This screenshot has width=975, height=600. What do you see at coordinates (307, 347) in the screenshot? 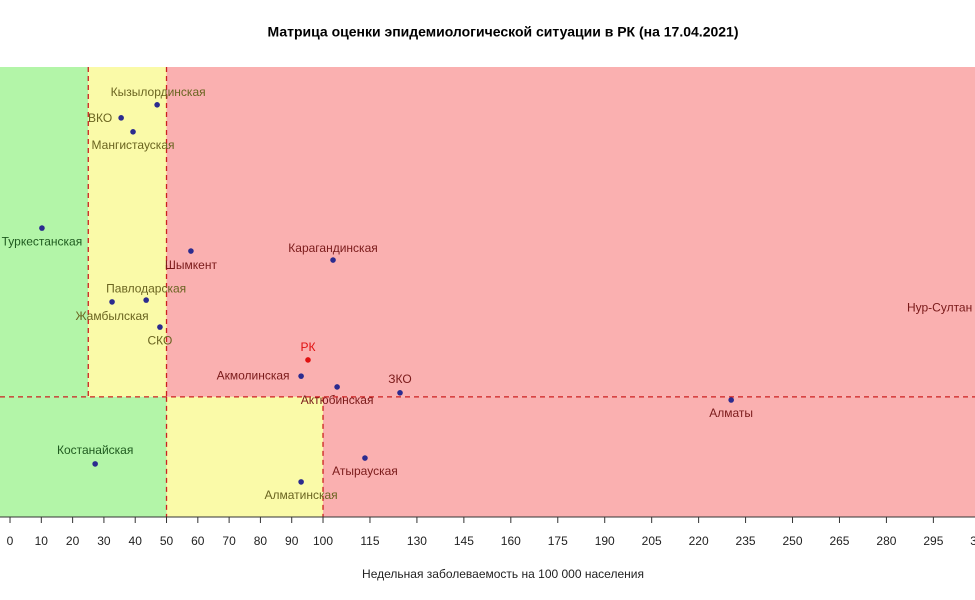
I see `point-label: РК` at bounding box center [307, 347].